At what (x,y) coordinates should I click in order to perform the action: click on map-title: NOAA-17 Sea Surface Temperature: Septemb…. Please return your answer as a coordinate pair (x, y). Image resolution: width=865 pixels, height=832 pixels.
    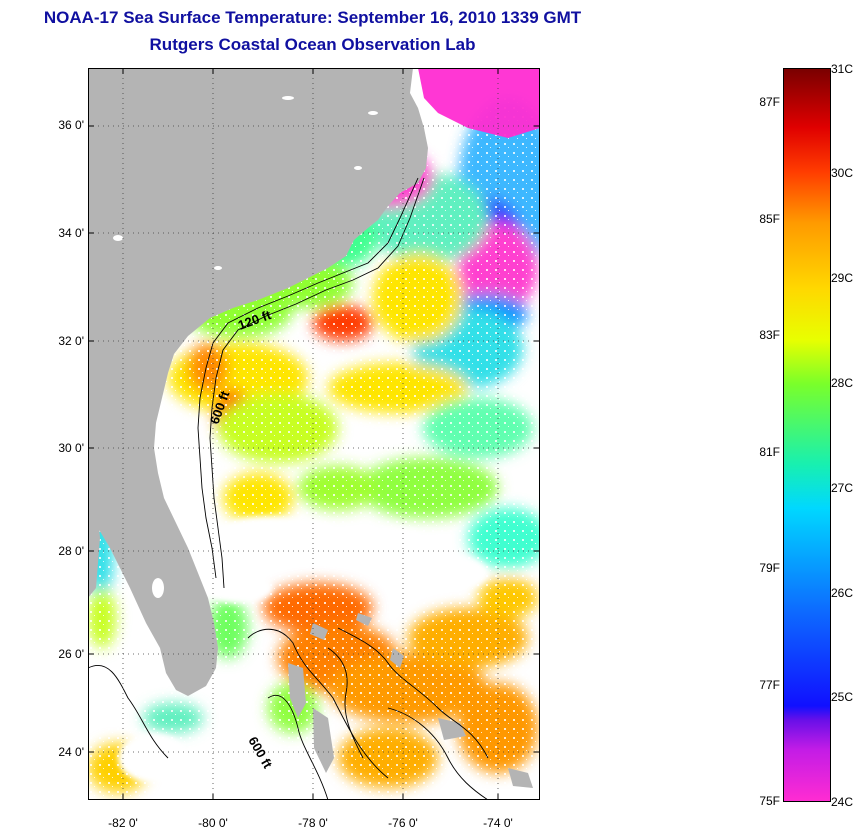
    Looking at the image, I should click on (312, 17).